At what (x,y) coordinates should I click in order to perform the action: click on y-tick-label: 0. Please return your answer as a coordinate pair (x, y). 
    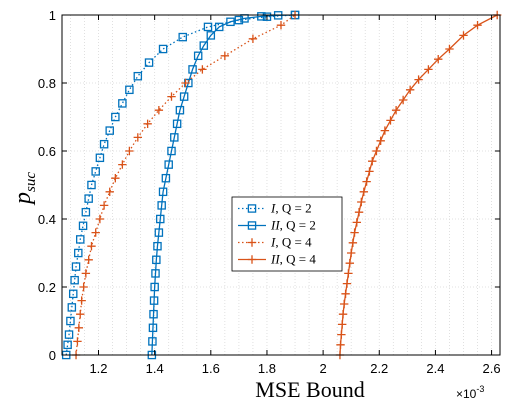
    Looking at the image, I should click on (52, 355).